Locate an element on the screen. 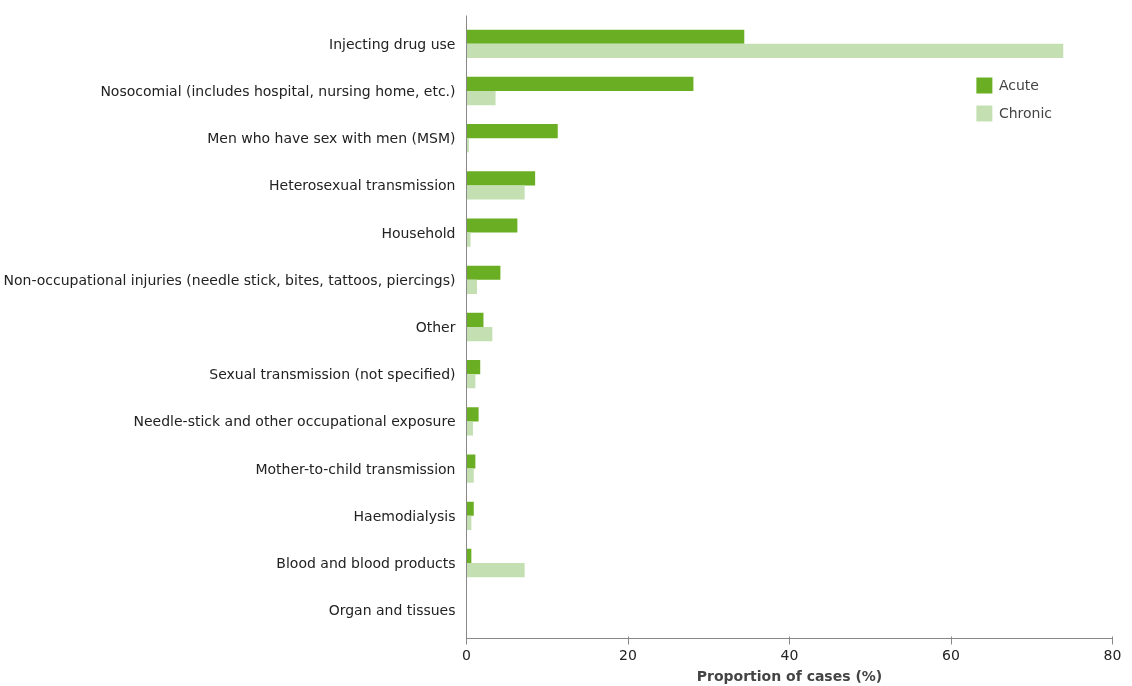  x-tick-label: 40 is located at coordinates (789, 654).